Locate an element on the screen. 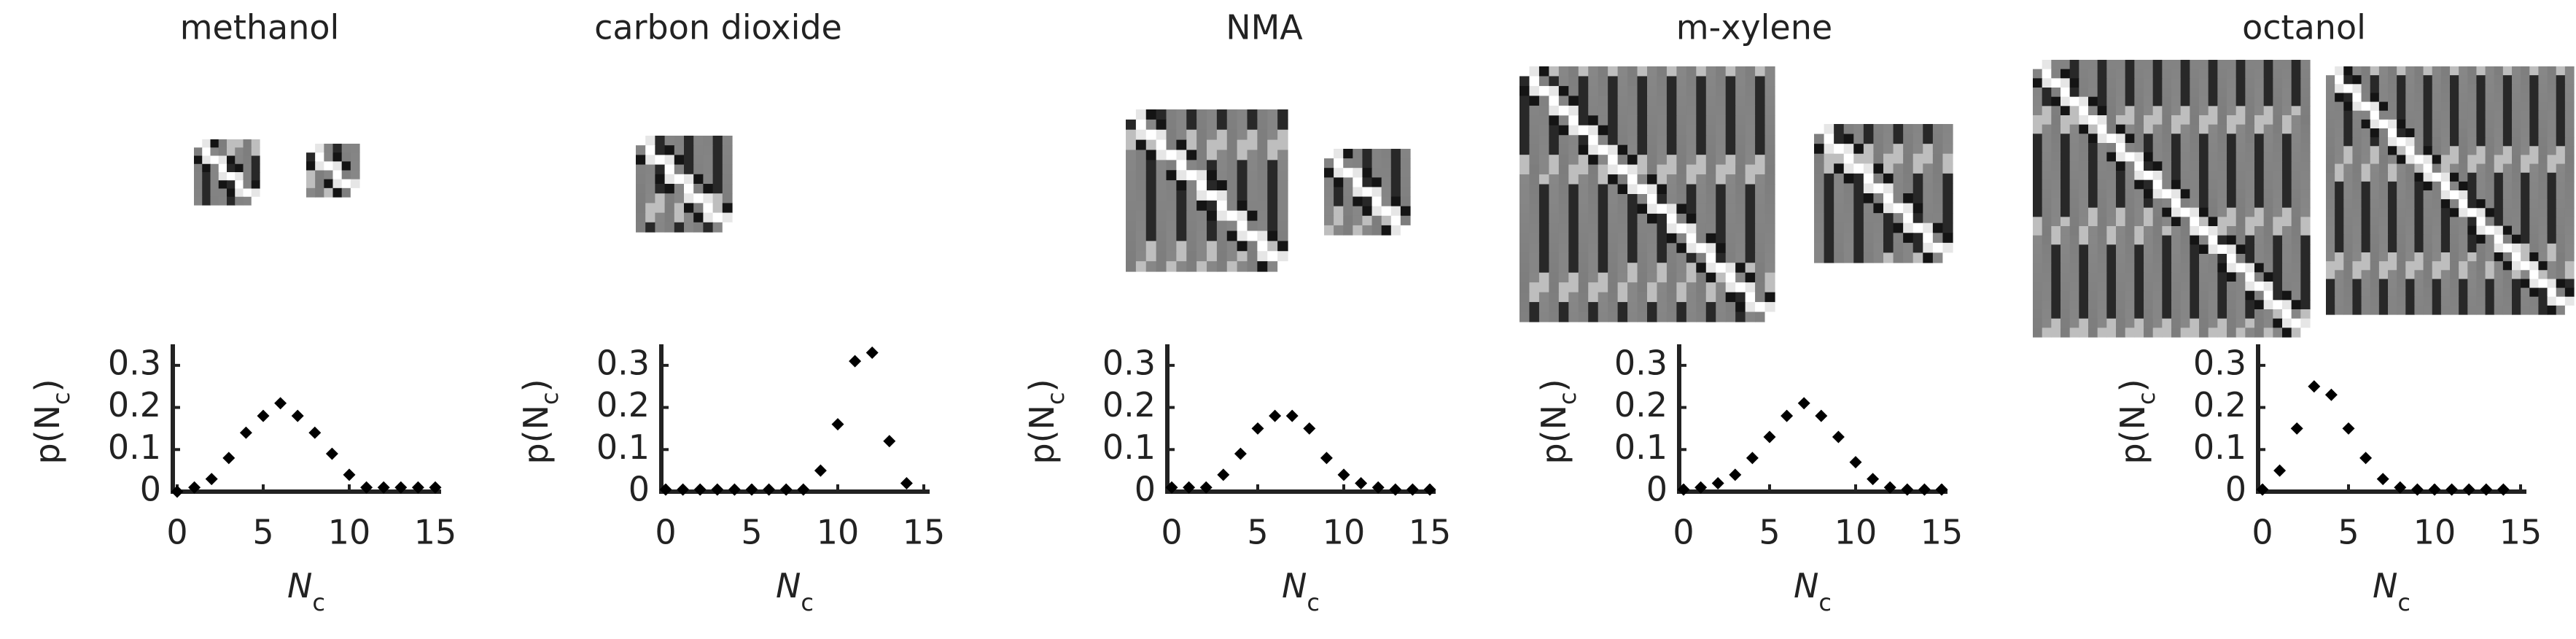 The image size is (2576, 639). y-tick-label: 0.3 is located at coordinates (1641, 362).